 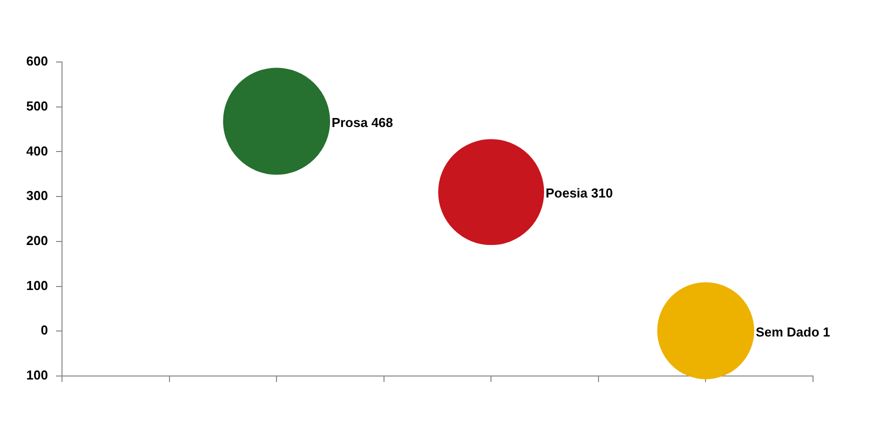 I want to click on y-tick-label: 0, so click(x=44, y=330).